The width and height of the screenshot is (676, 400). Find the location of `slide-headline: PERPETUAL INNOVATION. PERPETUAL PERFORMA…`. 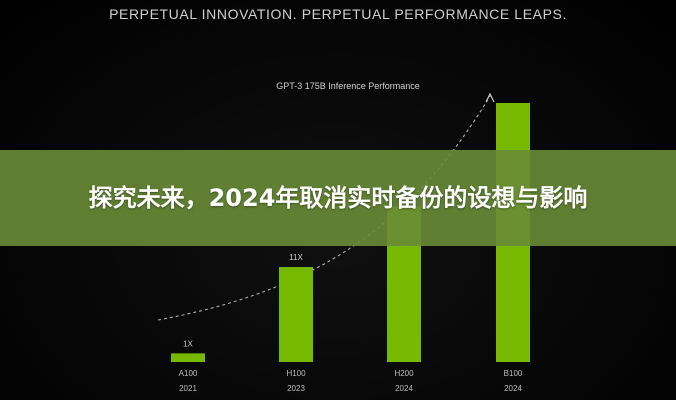

slide-headline: PERPETUAL INNOVATION. PERPETUAL PERFORMA… is located at coordinates (338, 14).